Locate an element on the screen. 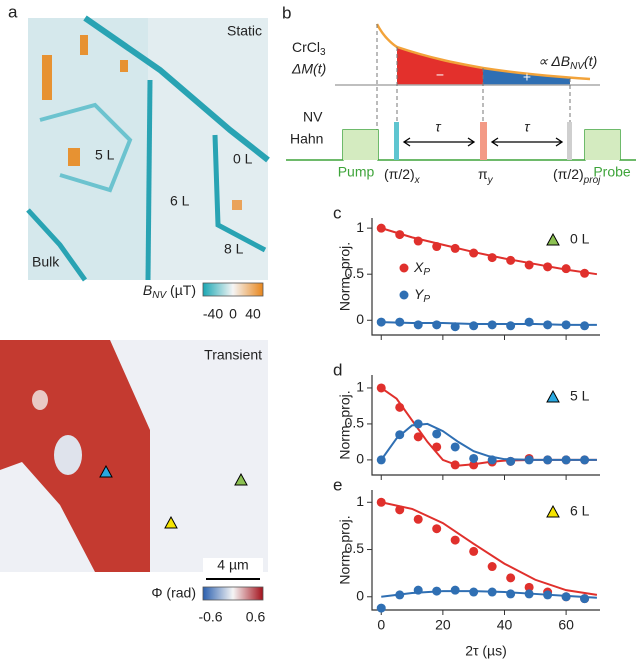  decay-curve is located at coordinates (483, 52).